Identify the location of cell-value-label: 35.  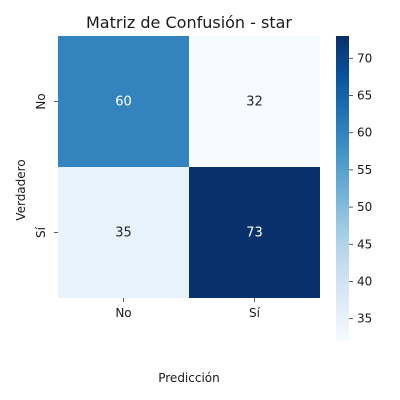
(123, 233).